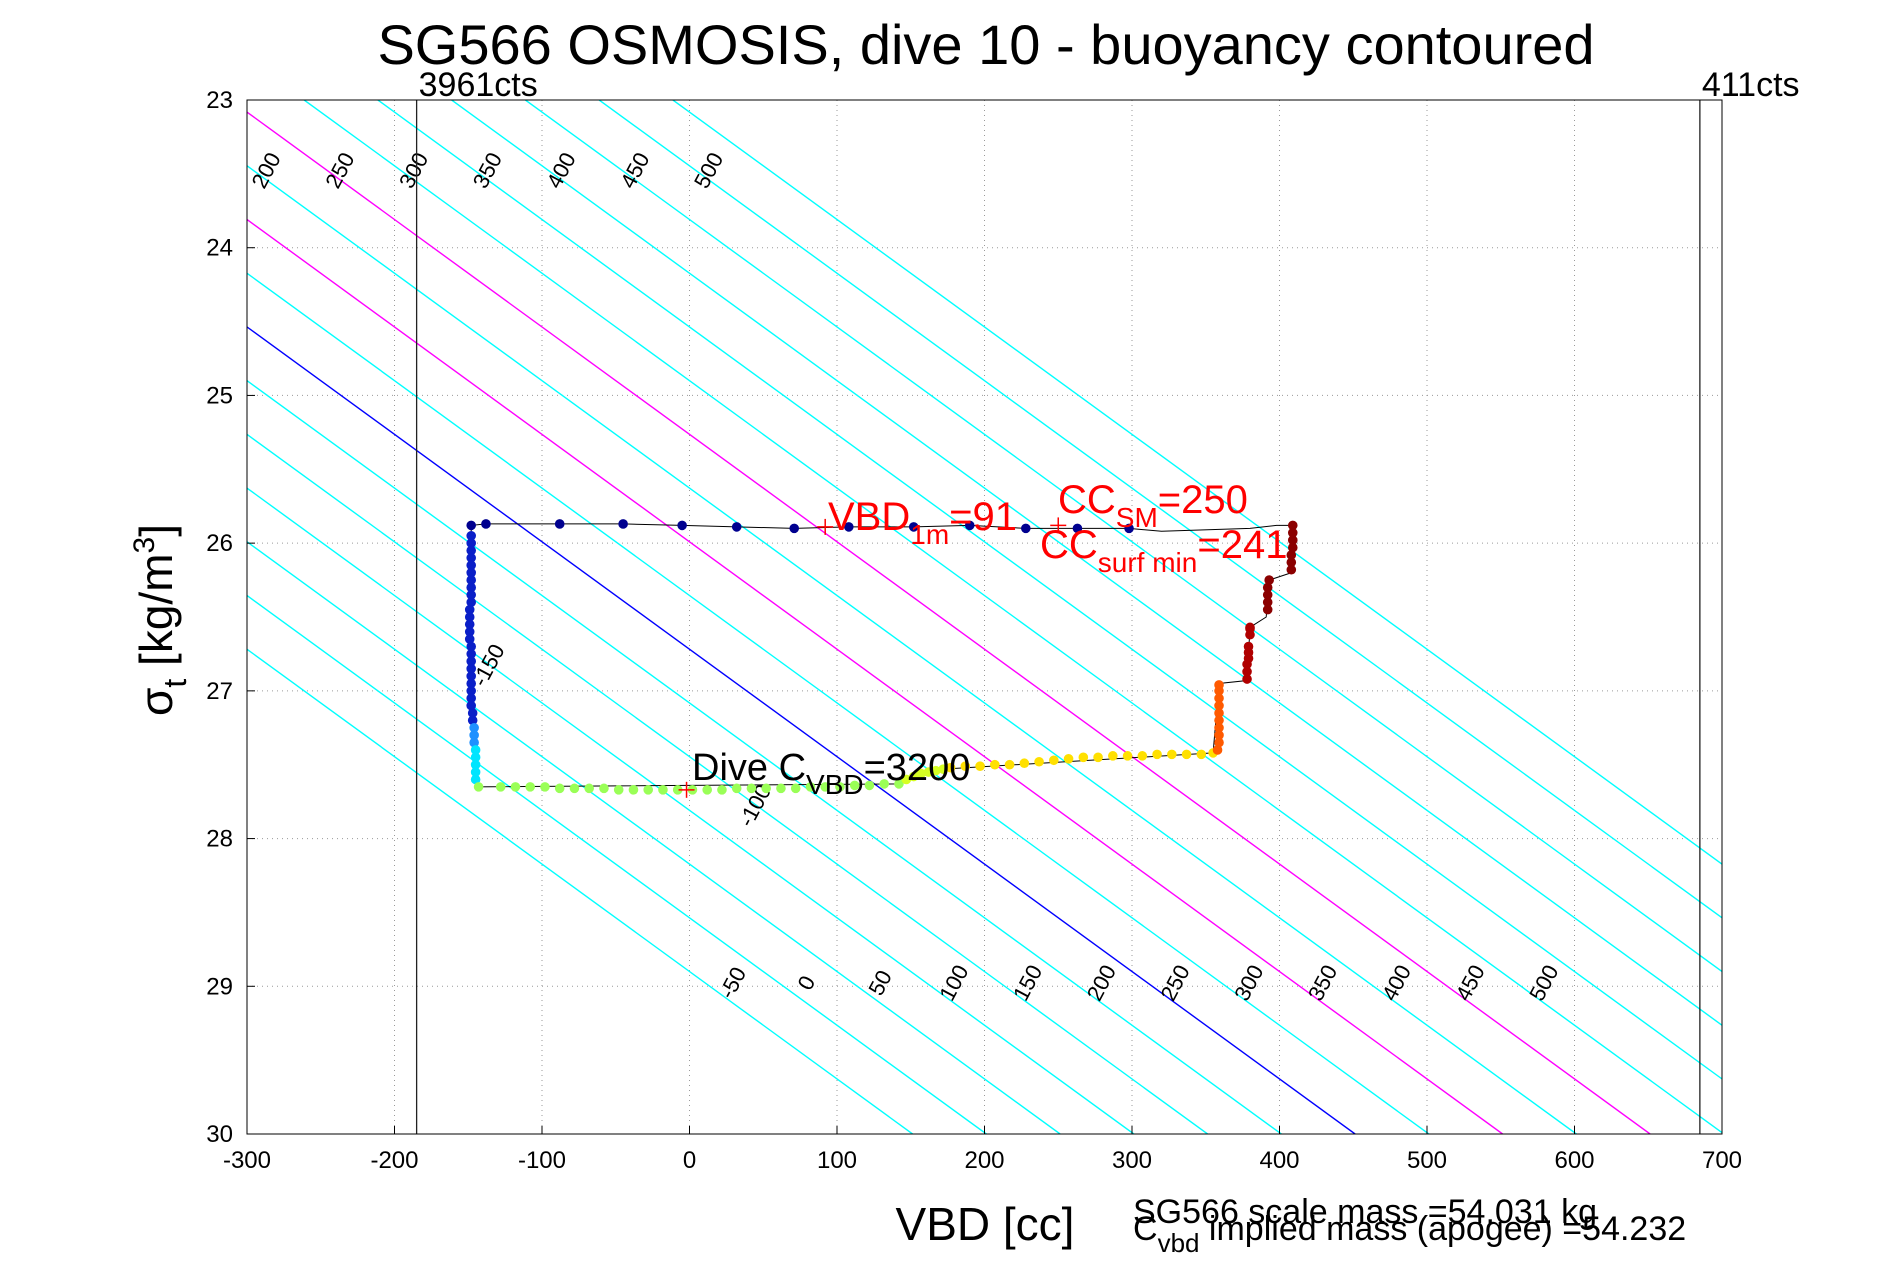 The image size is (1891, 1267). Describe the element at coordinates (984, 1160) in the screenshot. I see `x-tick-label: 200` at that location.